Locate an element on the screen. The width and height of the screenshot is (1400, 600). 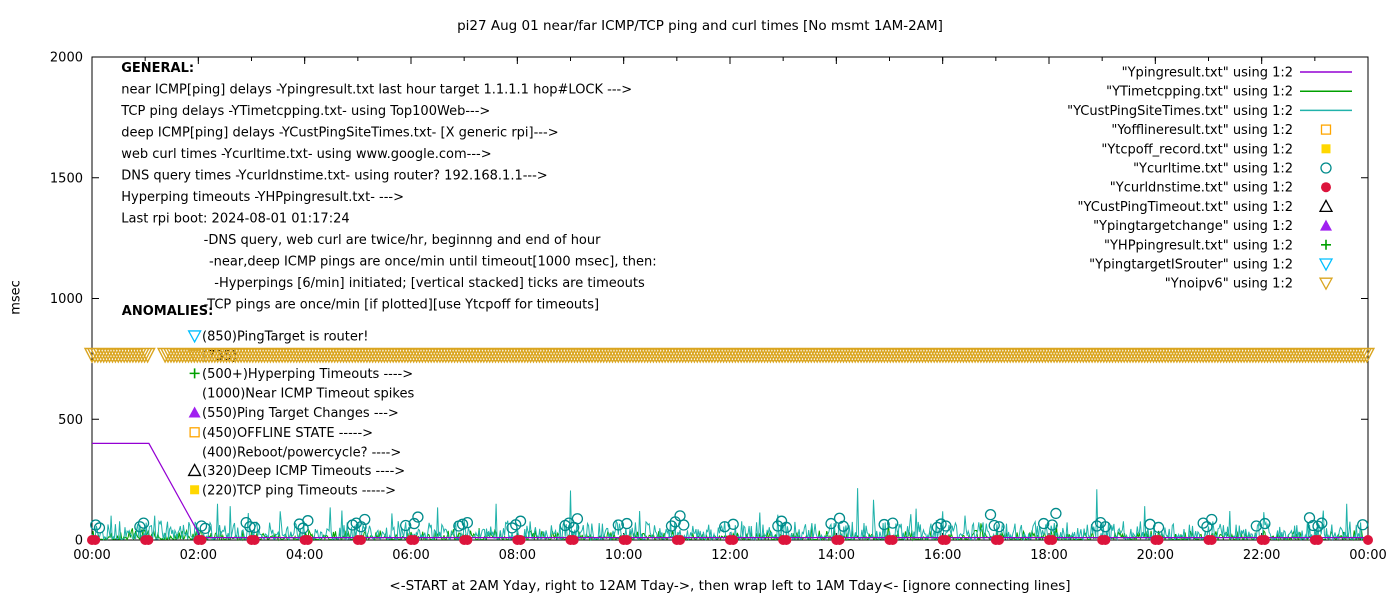
legend-el: "YpingtargetISrouter" using 1:2 is located at coordinates (1191, 265).